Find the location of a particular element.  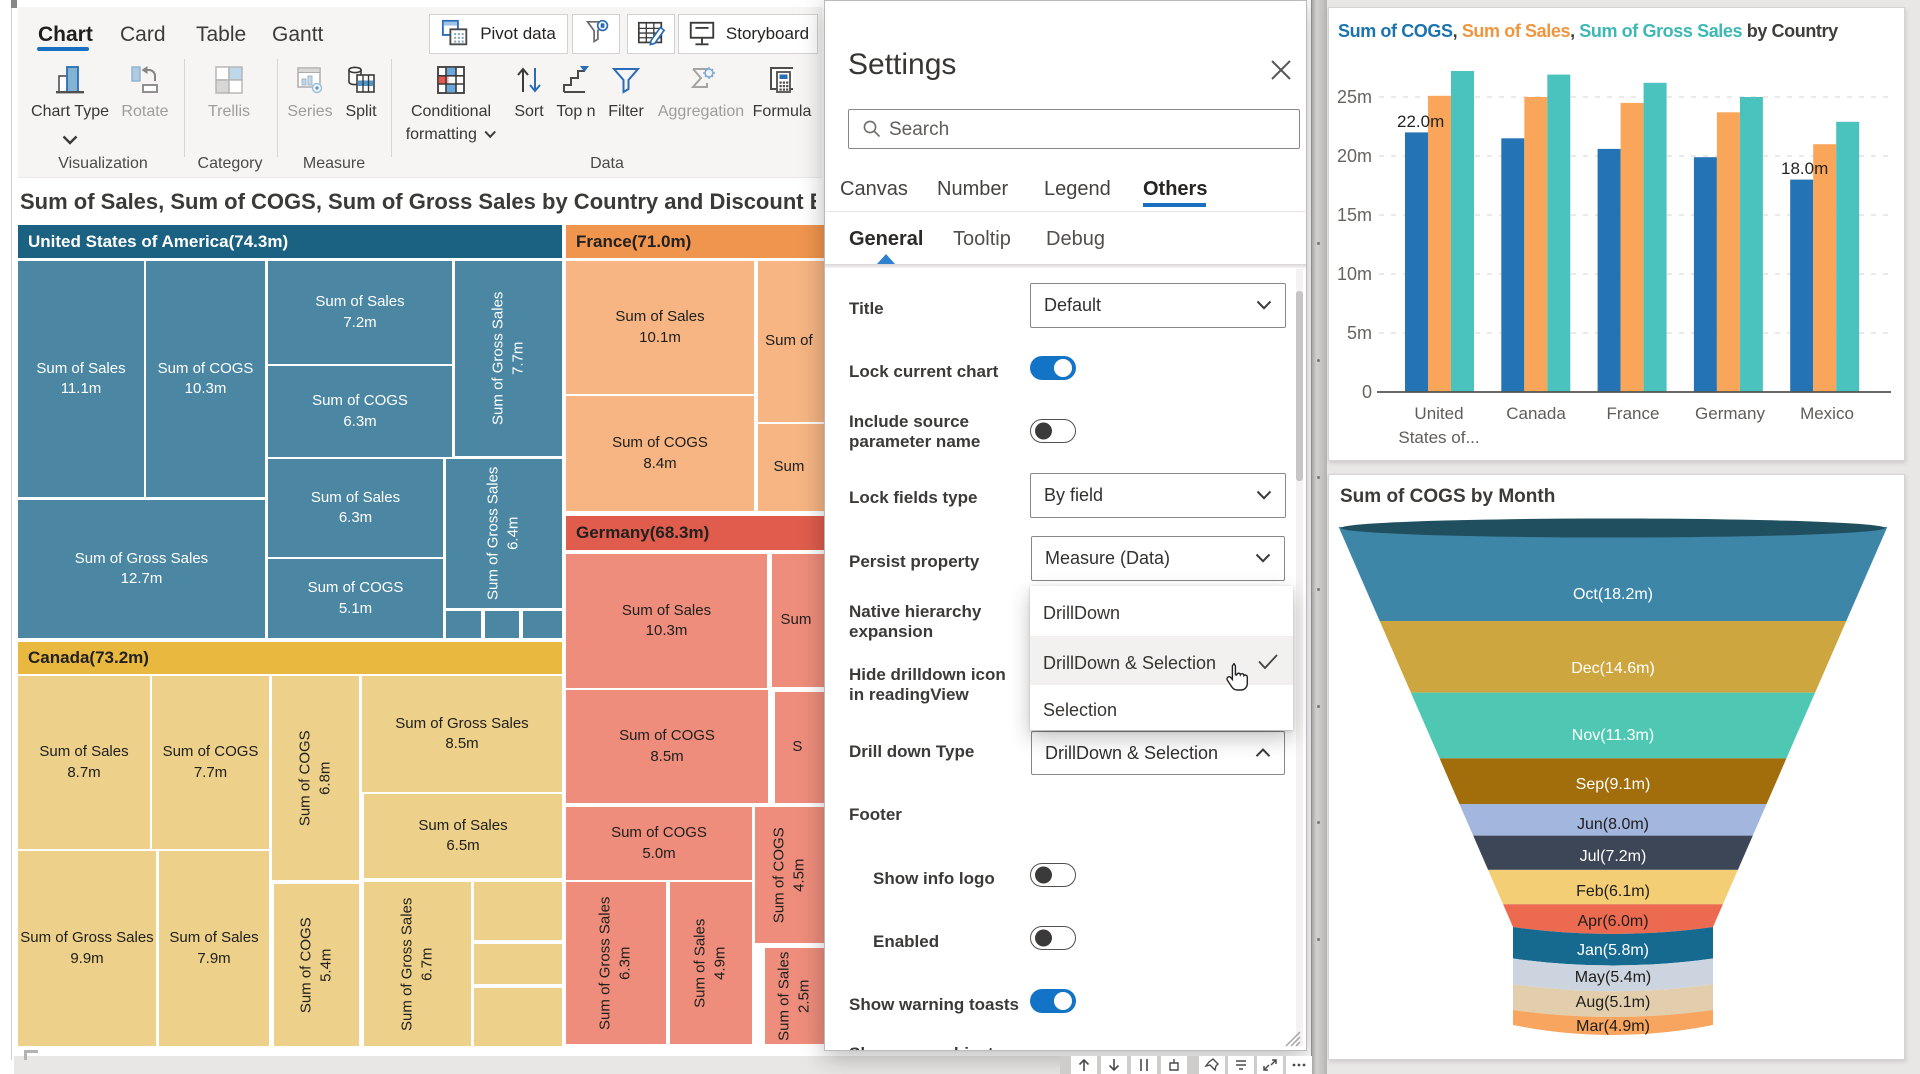

svg-text: 22.0m is located at coordinates (1420, 121).